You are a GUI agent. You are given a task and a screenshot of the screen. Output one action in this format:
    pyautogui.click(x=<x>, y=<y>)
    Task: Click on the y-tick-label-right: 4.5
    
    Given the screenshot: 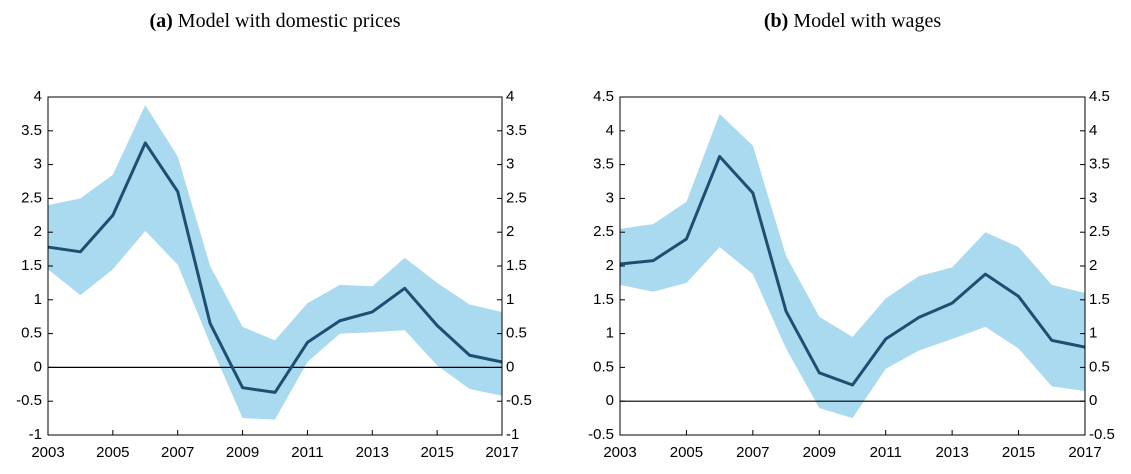 What is the action you would take?
    pyautogui.click(x=1099, y=96)
    